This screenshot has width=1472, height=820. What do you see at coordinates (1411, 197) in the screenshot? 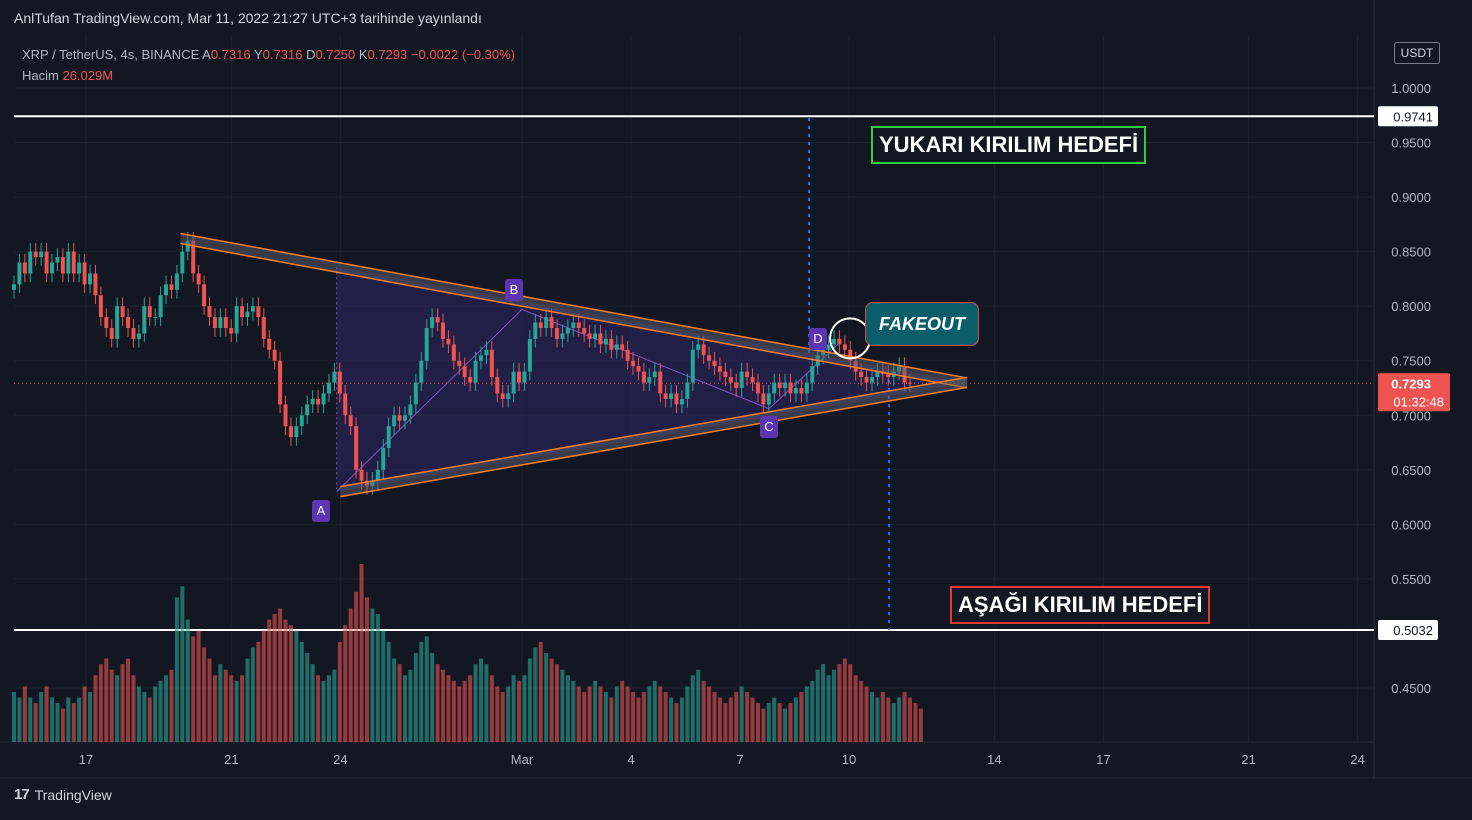
I see `y-tick-label-2: 0.9000` at bounding box center [1411, 197].